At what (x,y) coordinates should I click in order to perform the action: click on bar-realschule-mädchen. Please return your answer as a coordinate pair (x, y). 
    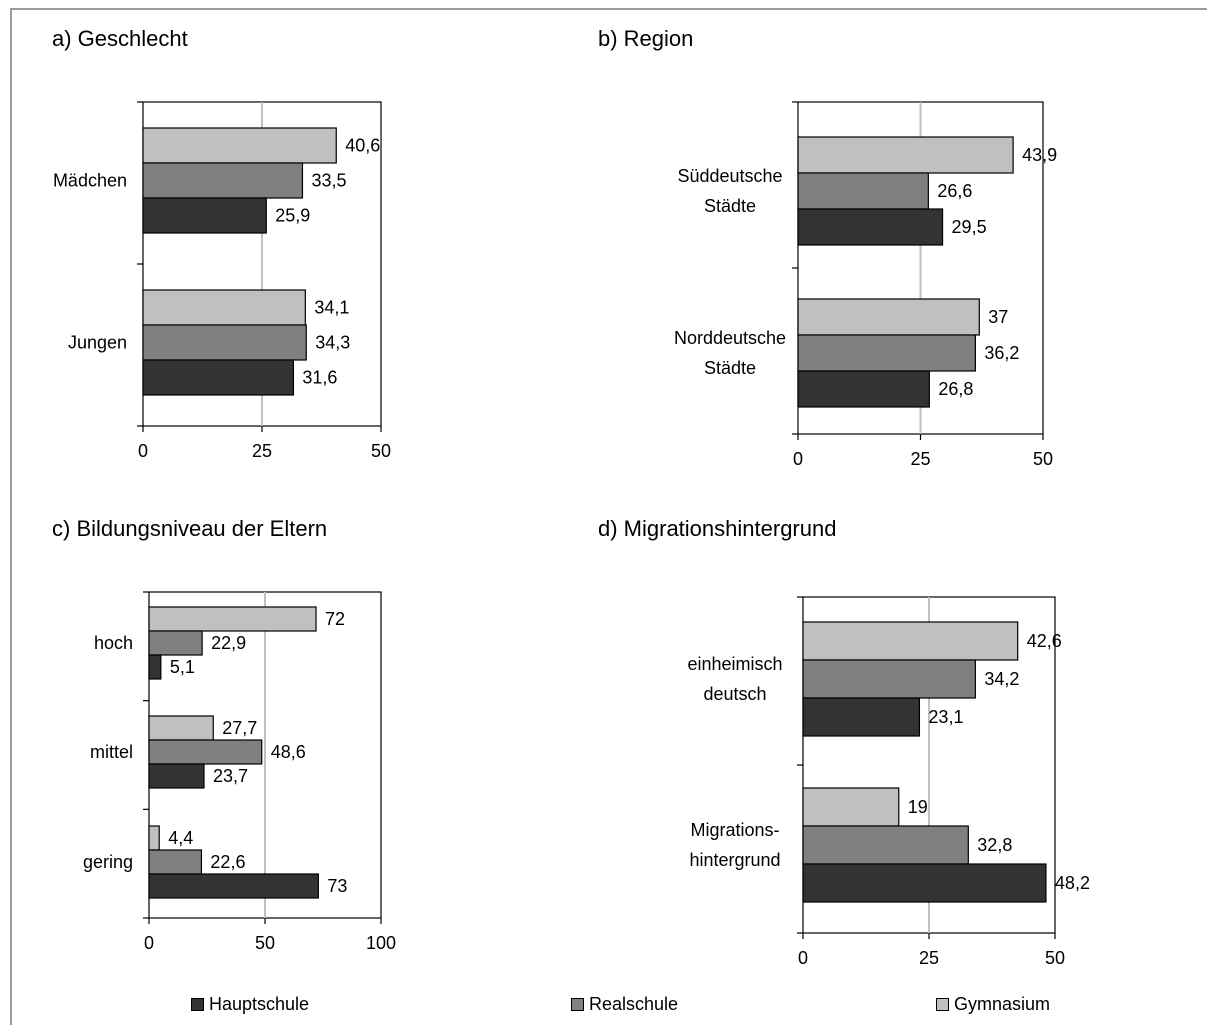
    Looking at the image, I should click on (223, 180).